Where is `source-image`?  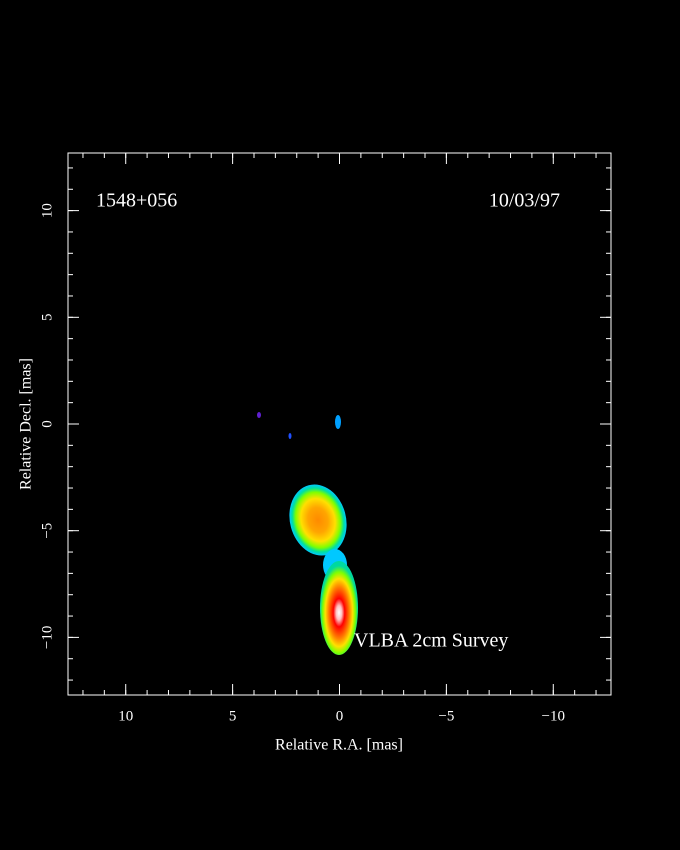
source-image is located at coordinates (307, 533).